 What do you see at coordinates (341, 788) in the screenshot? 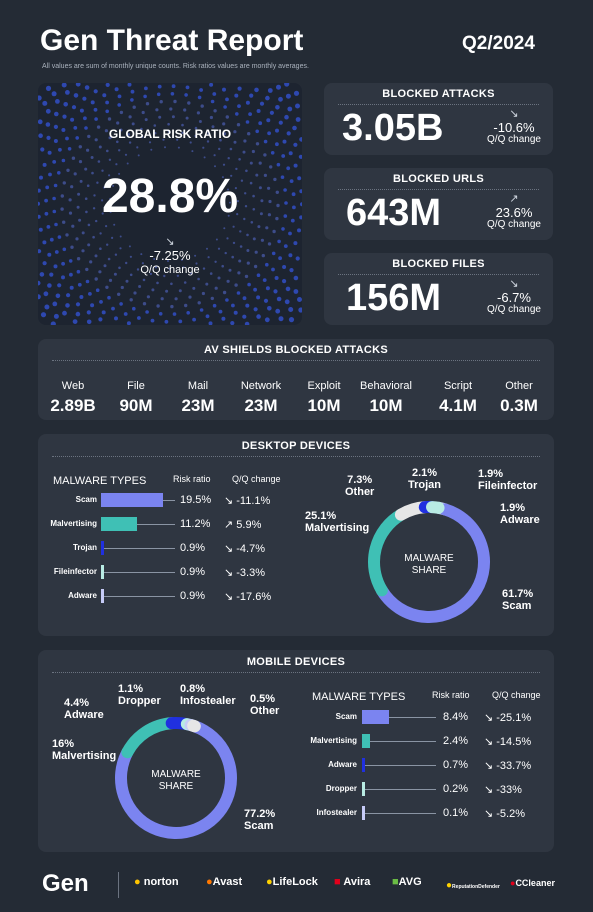
I see `malware-type-label: Dropper` at bounding box center [341, 788].